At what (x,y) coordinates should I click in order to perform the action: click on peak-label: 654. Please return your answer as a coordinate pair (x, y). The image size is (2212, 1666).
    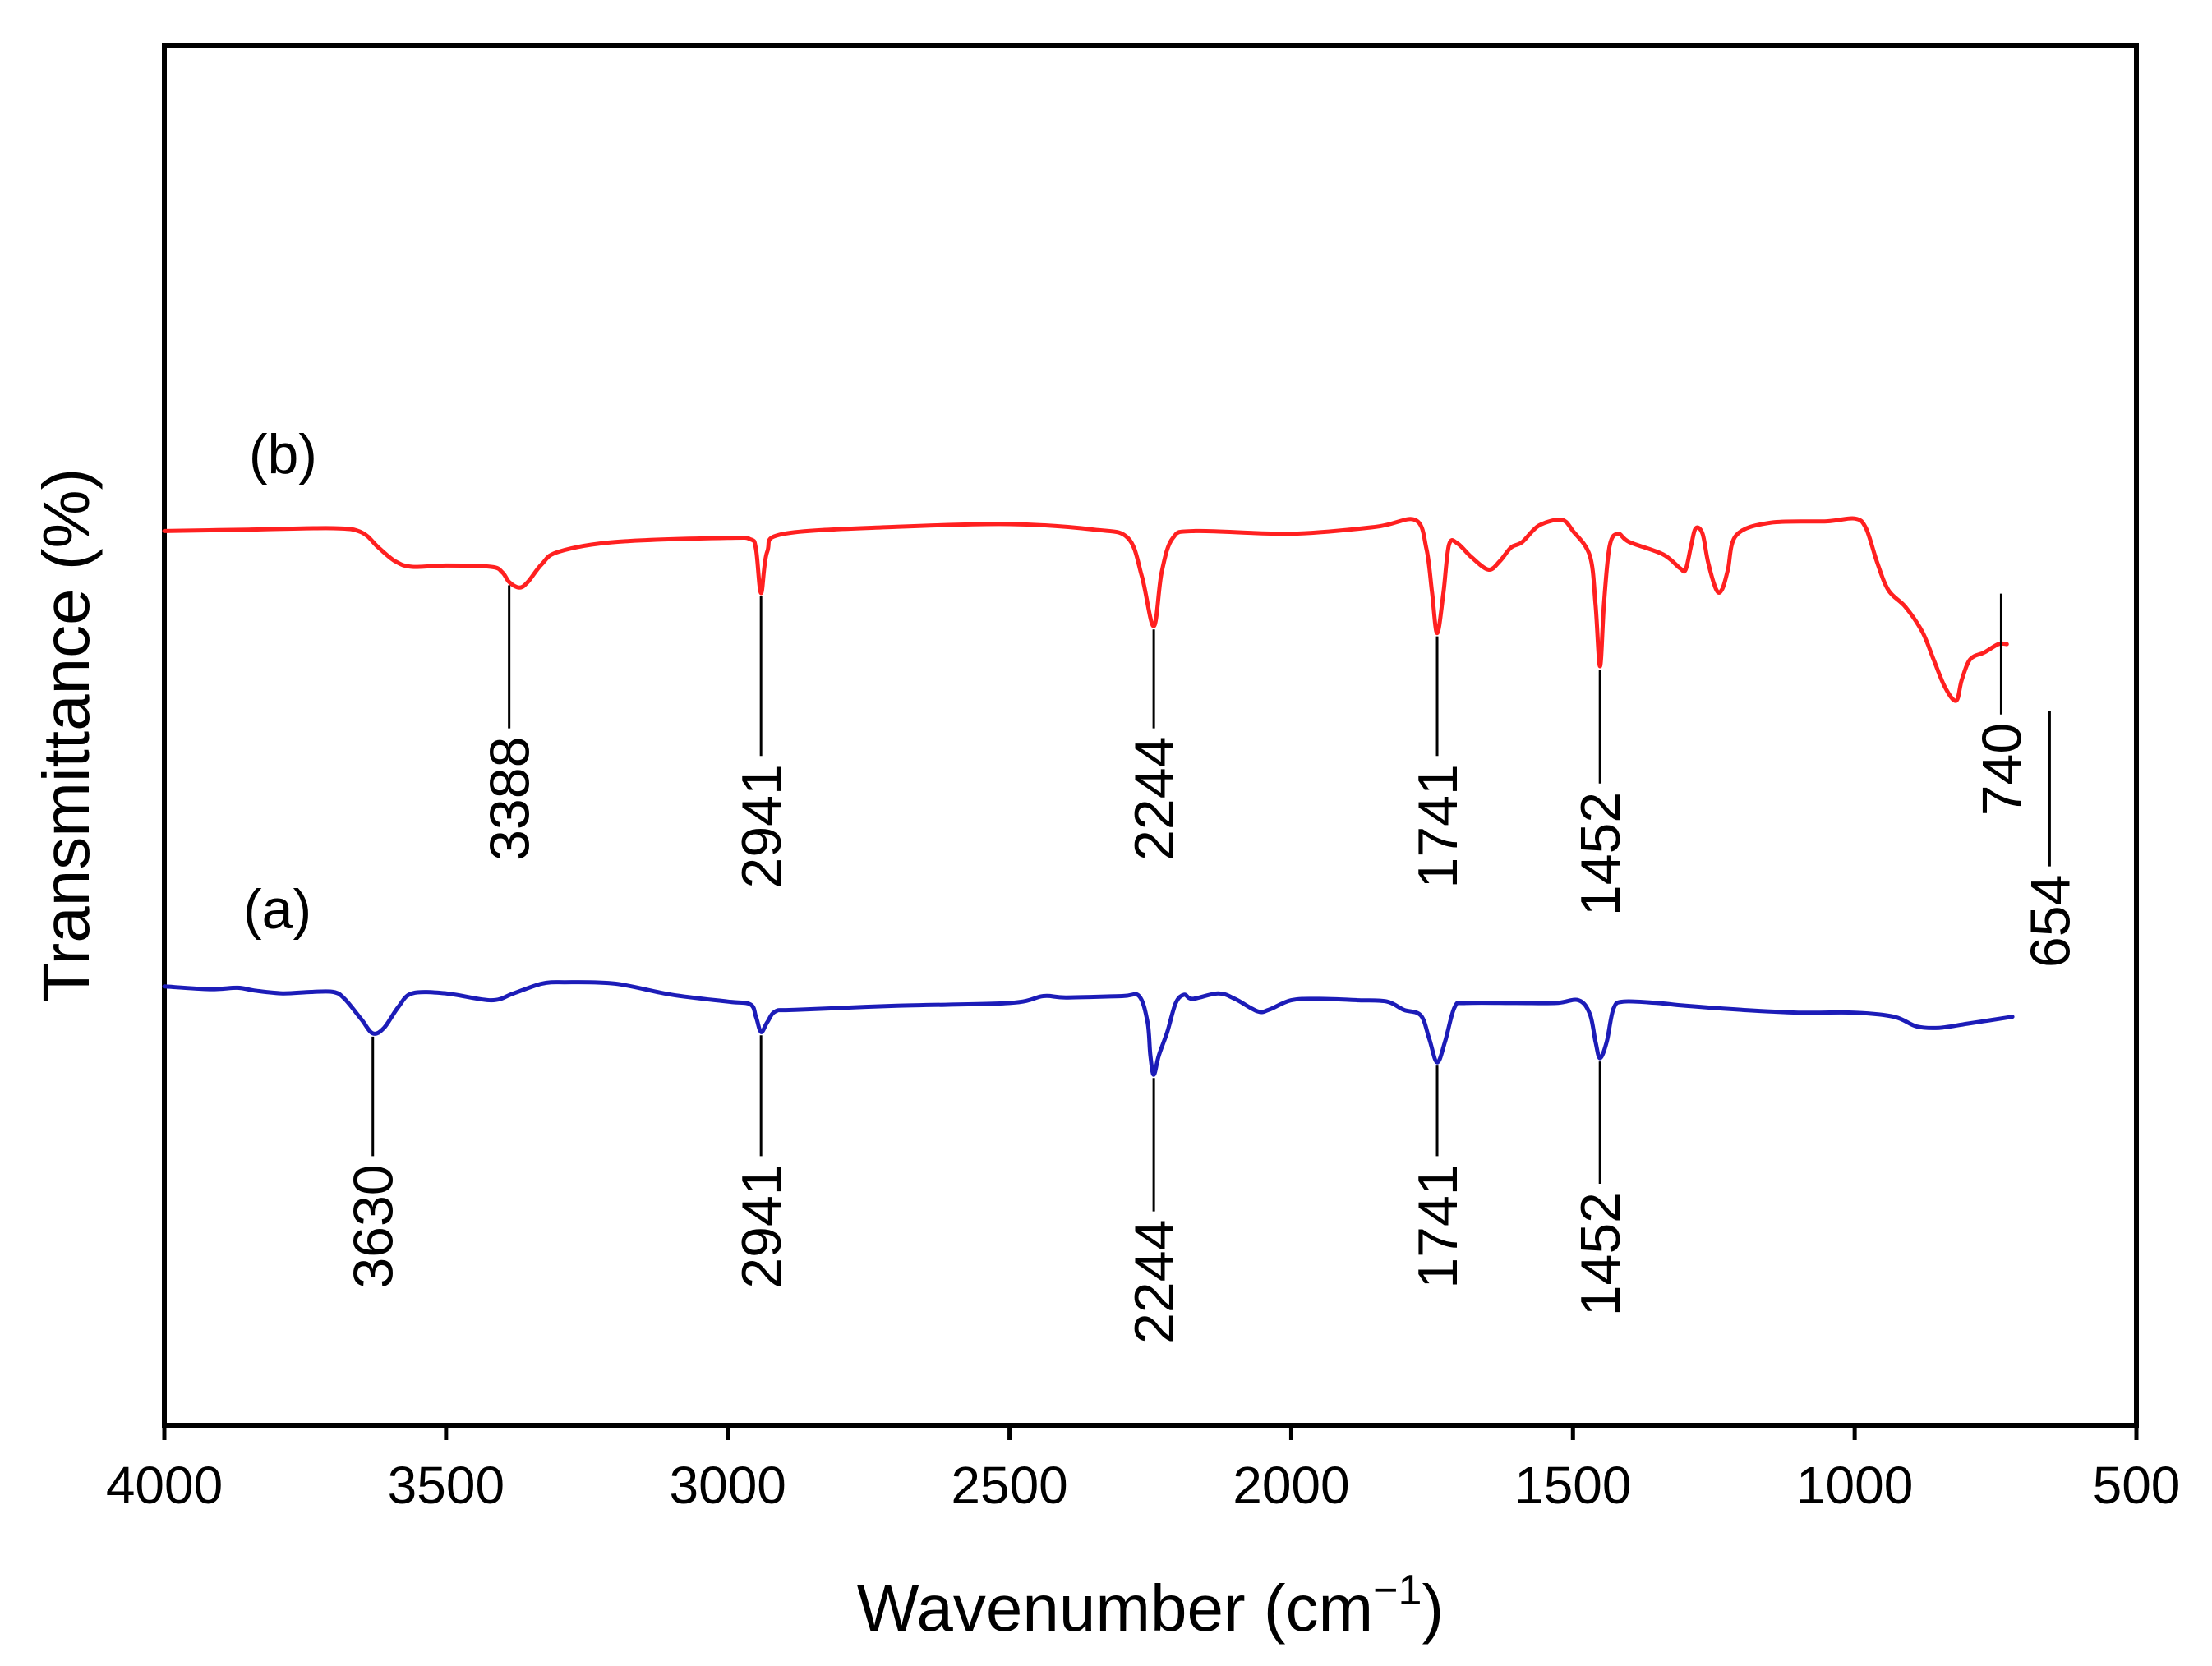
    Looking at the image, I should click on (2050, 921).